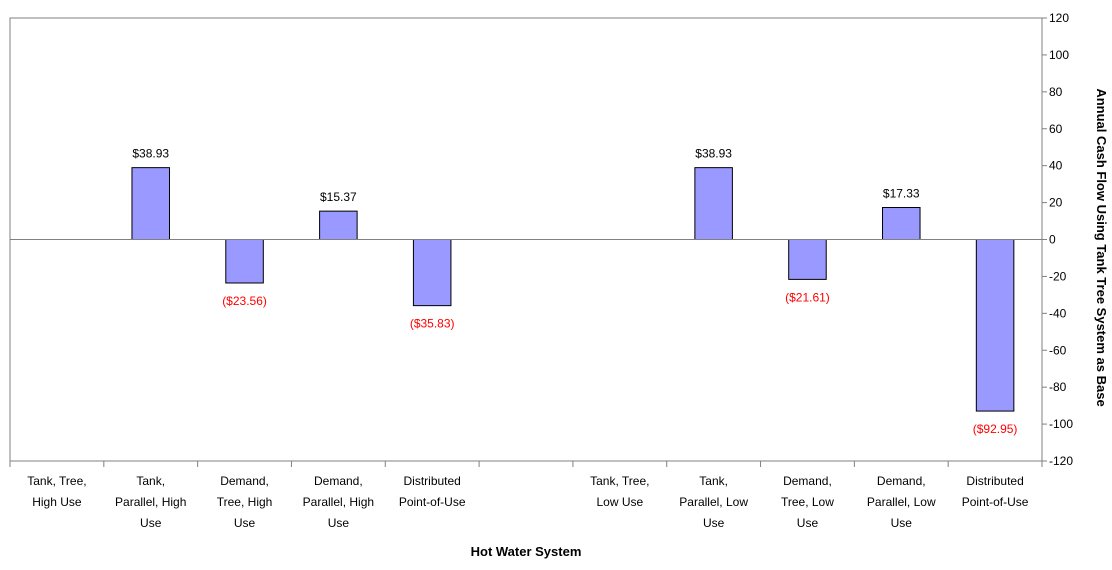 This screenshot has height=570, width=1112. Describe the element at coordinates (995, 429) in the screenshot. I see `data-label: ($92.95)` at that location.